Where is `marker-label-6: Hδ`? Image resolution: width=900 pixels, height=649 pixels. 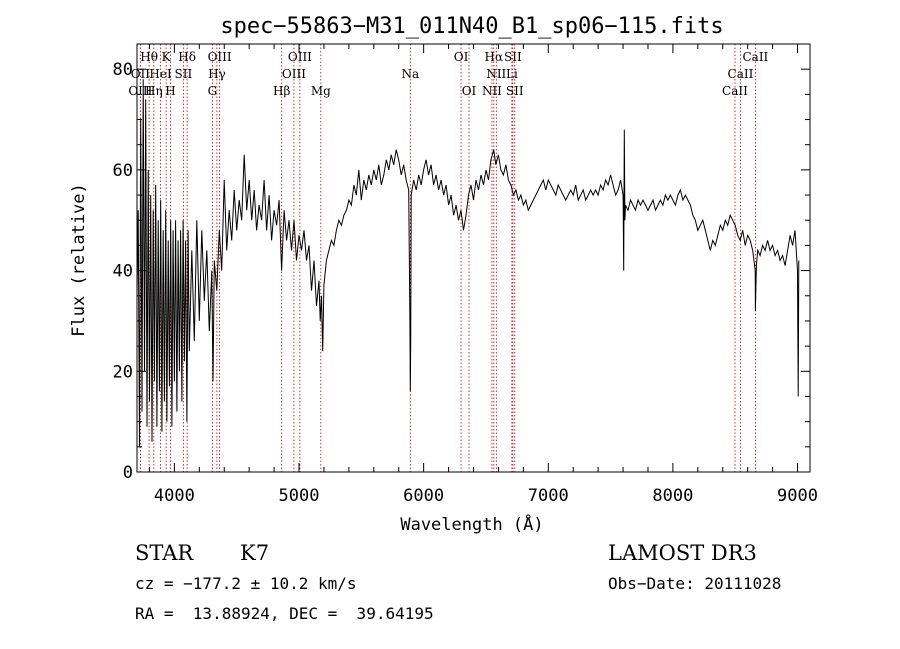 marker-label-6: Hδ is located at coordinates (187, 57).